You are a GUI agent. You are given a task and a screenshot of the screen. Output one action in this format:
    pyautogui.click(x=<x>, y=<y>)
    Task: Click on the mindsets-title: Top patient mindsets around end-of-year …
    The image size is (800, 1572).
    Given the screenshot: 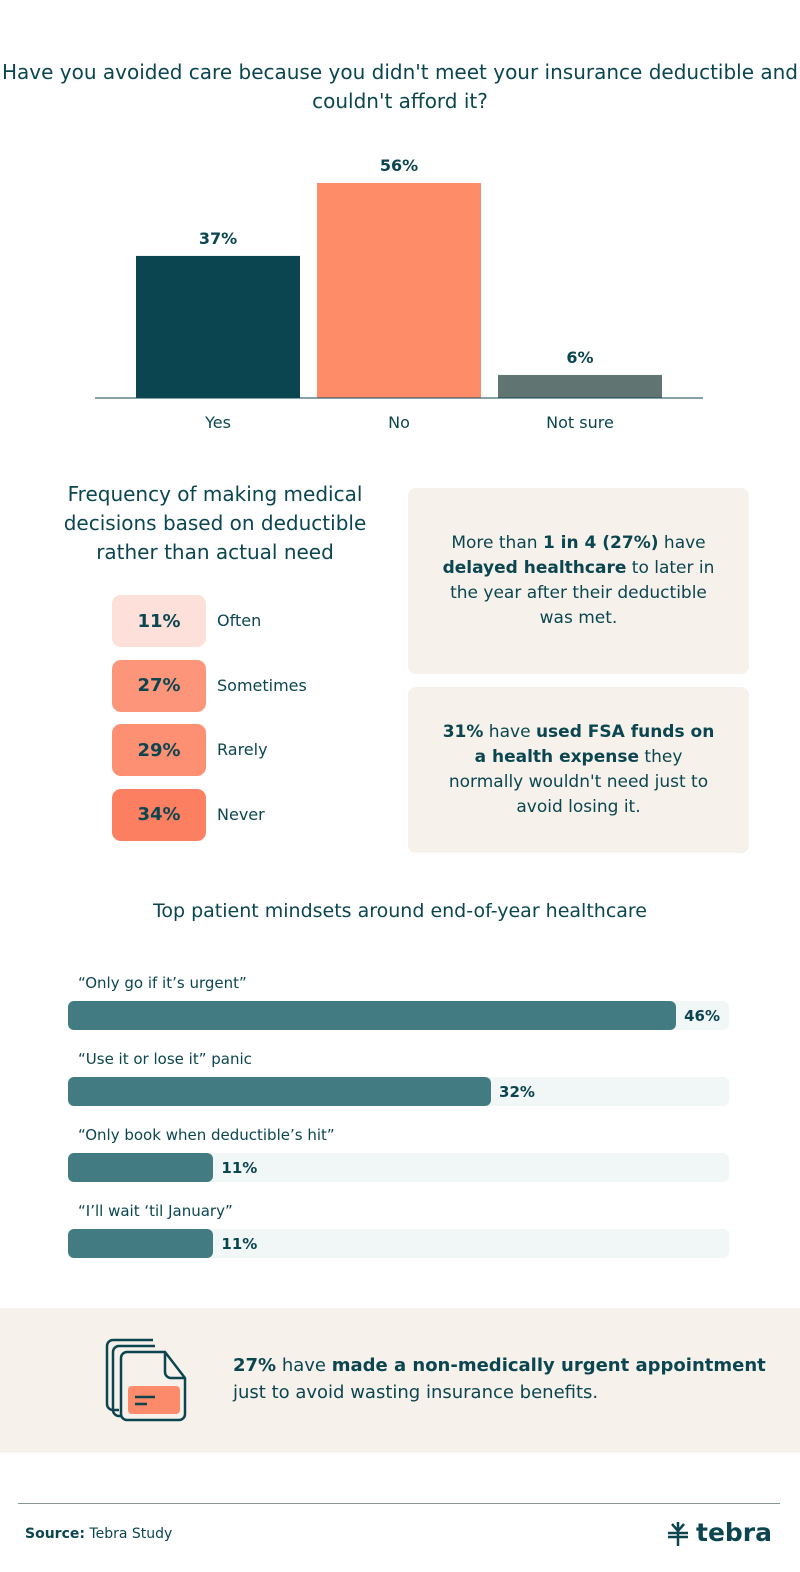 What is the action you would take?
    pyautogui.click(x=399, y=911)
    